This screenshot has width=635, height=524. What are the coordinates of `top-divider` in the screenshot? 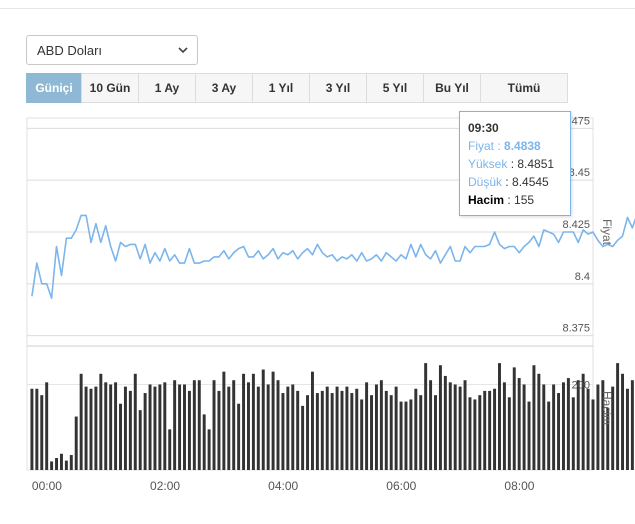 It's located at (317, 8).